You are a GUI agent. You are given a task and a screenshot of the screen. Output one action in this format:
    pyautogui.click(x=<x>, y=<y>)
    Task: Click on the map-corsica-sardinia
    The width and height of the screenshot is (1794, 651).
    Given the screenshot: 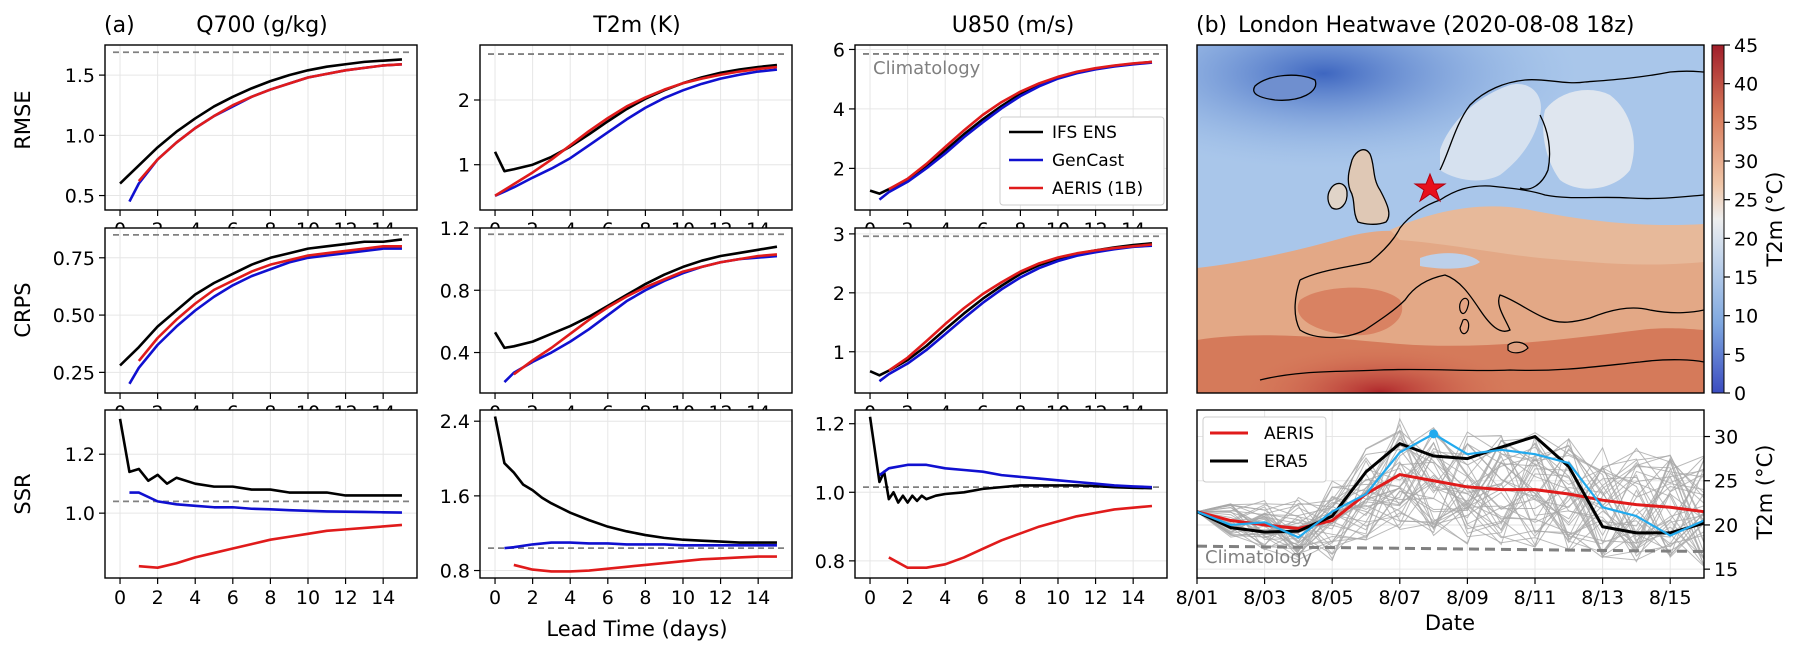 What is the action you would take?
    pyautogui.click(x=1464, y=316)
    